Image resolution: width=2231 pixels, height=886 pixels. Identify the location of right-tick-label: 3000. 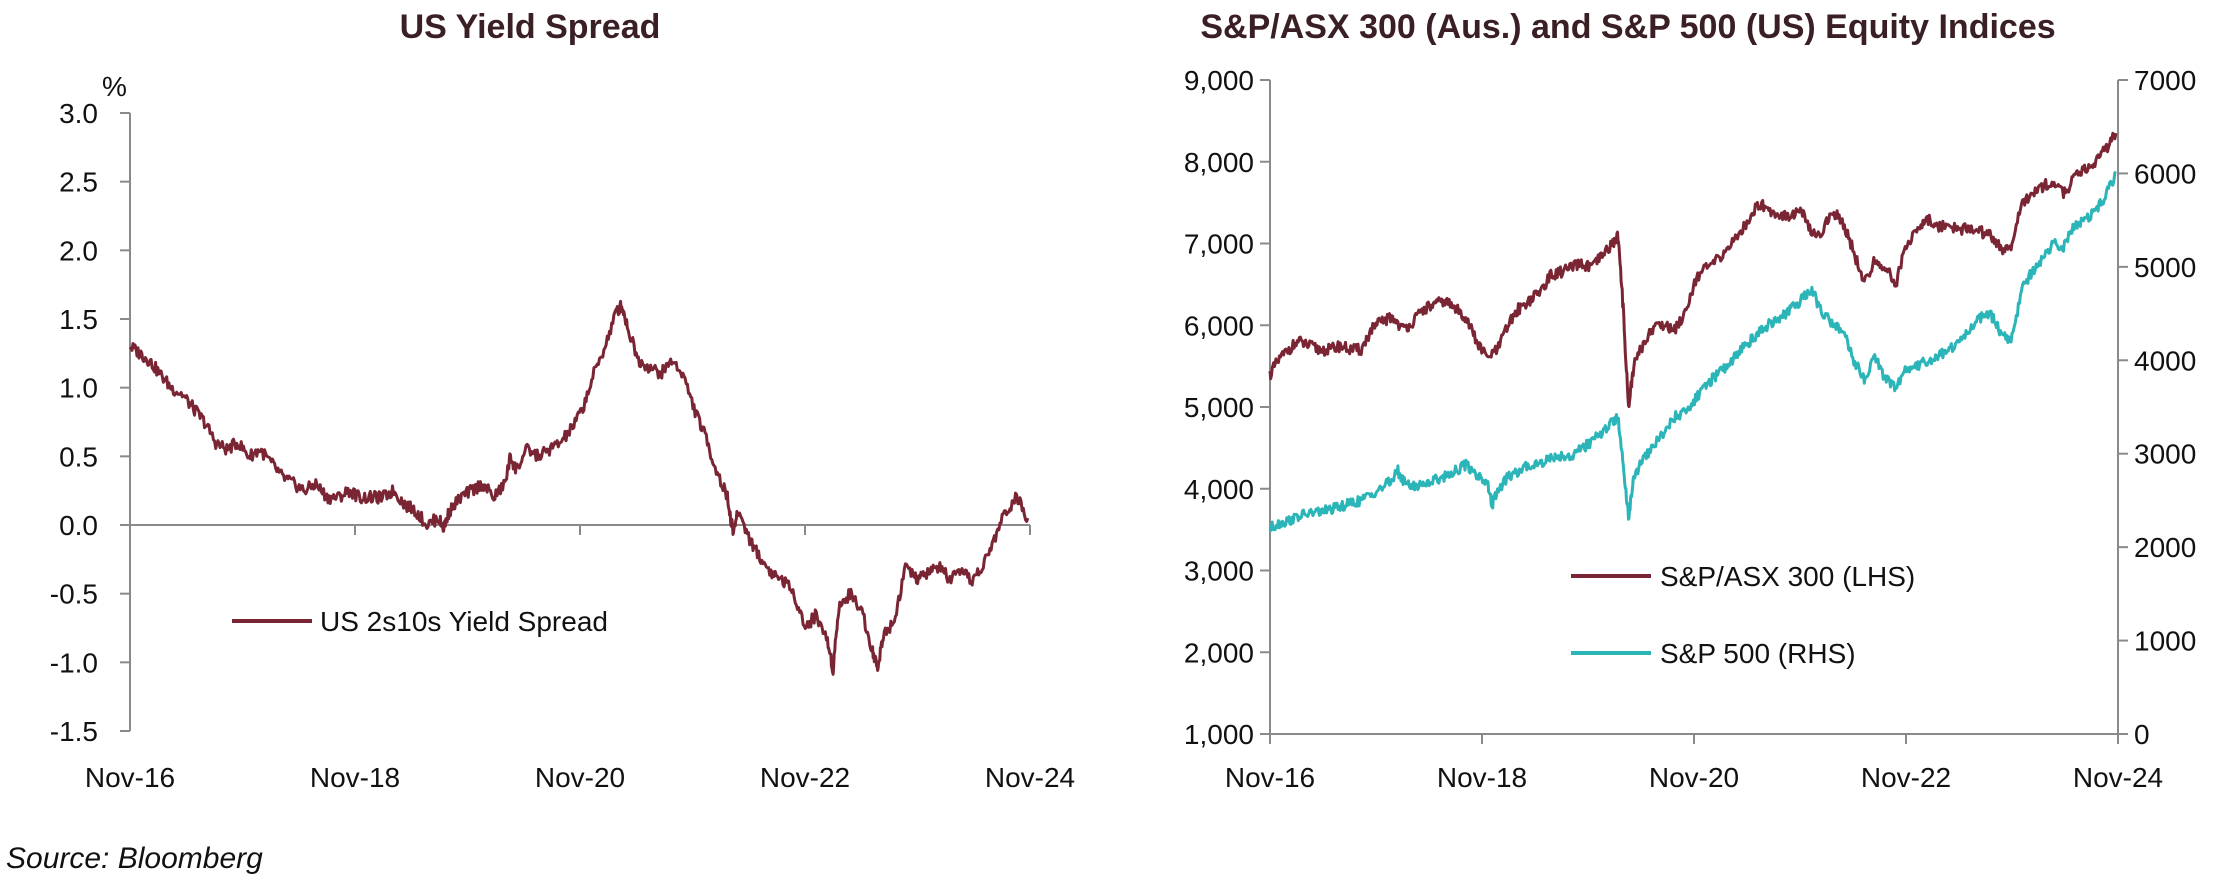
(2165, 454).